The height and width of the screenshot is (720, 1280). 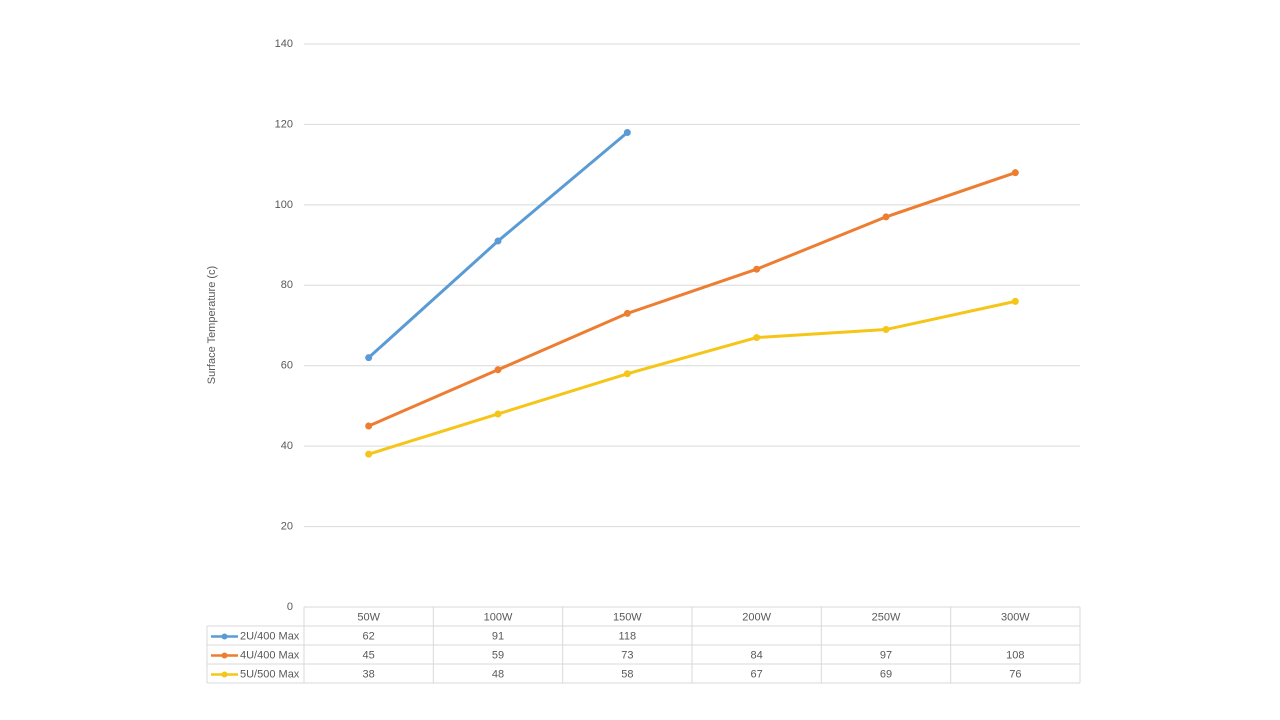 What do you see at coordinates (290, 607) in the screenshot?
I see `y-tick-label: 0` at bounding box center [290, 607].